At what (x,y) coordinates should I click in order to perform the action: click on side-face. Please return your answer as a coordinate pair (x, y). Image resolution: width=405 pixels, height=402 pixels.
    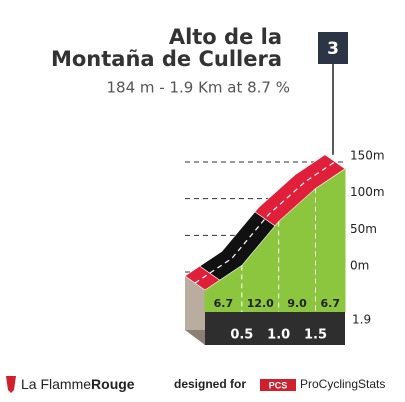
    Looking at the image, I should click on (195, 302).